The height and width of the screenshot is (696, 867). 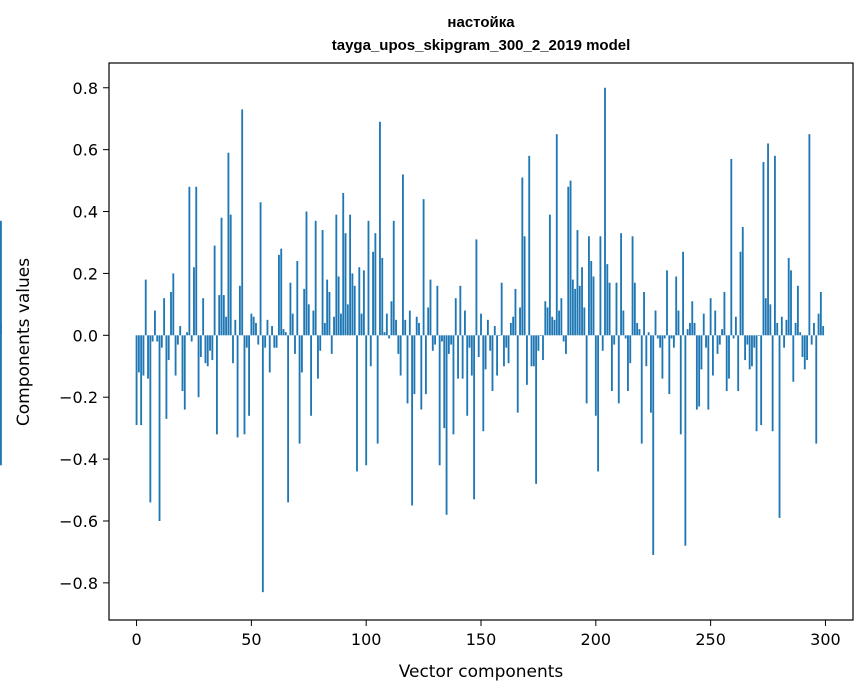 What do you see at coordinates (85, 212) in the screenshot?
I see `y-tick-label: 0.4` at bounding box center [85, 212].